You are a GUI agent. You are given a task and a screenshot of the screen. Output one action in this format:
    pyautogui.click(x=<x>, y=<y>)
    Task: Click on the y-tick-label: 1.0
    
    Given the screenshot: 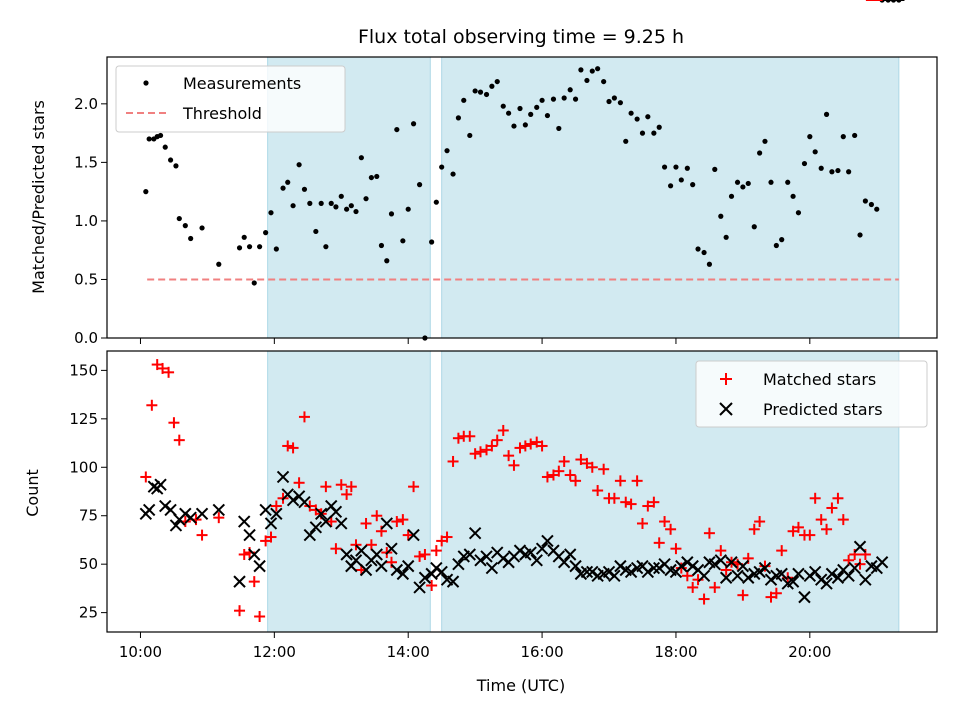 What is the action you would take?
    pyautogui.click(x=86, y=221)
    